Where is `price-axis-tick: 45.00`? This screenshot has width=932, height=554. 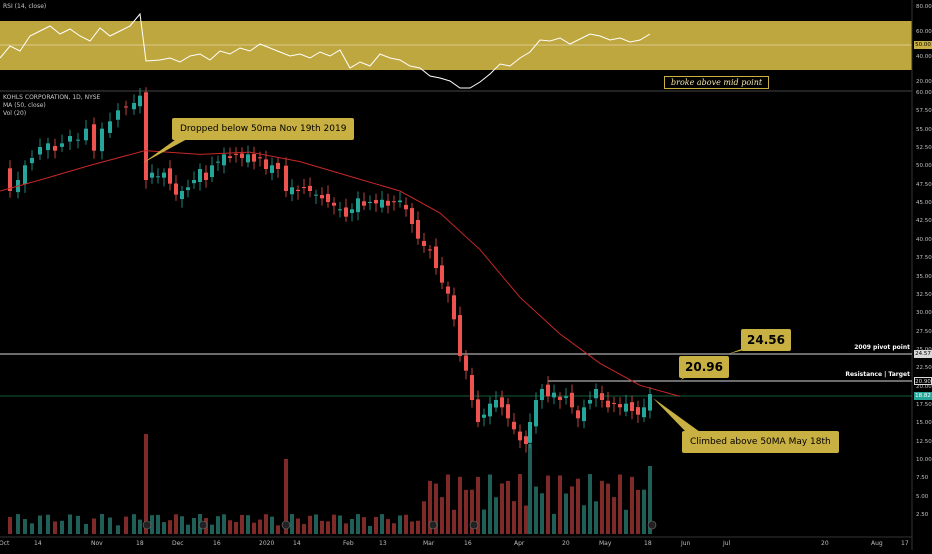
price-axis-tick: 45.00 is located at coordinates (924, 203).